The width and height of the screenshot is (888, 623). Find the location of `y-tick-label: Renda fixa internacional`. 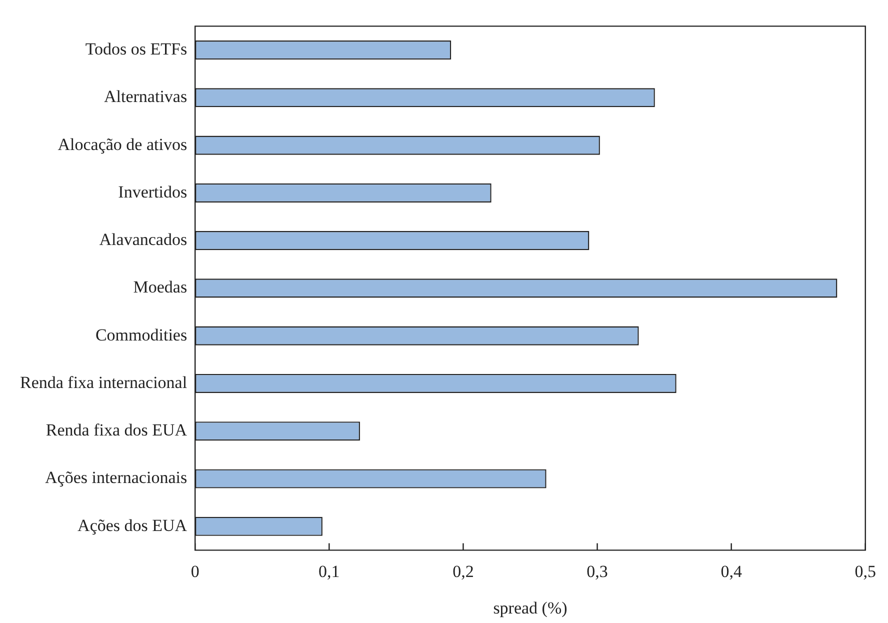

y-tick-label: Renda fixa internacional is located at coordinates (104, 382).